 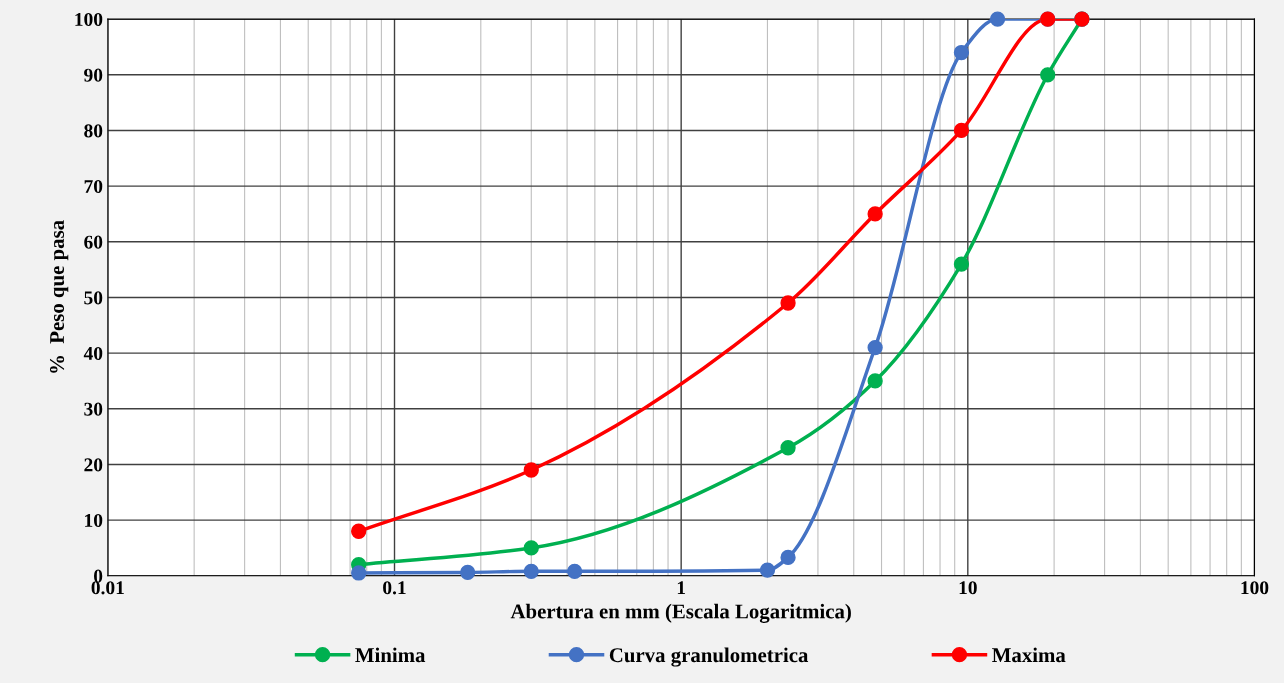 What do you see at coordinates (680, 613) in the screenshot?
I see `x-axis-title: Abertura en mm (Escala Logaritmica)` at bounding box center [680, 613].